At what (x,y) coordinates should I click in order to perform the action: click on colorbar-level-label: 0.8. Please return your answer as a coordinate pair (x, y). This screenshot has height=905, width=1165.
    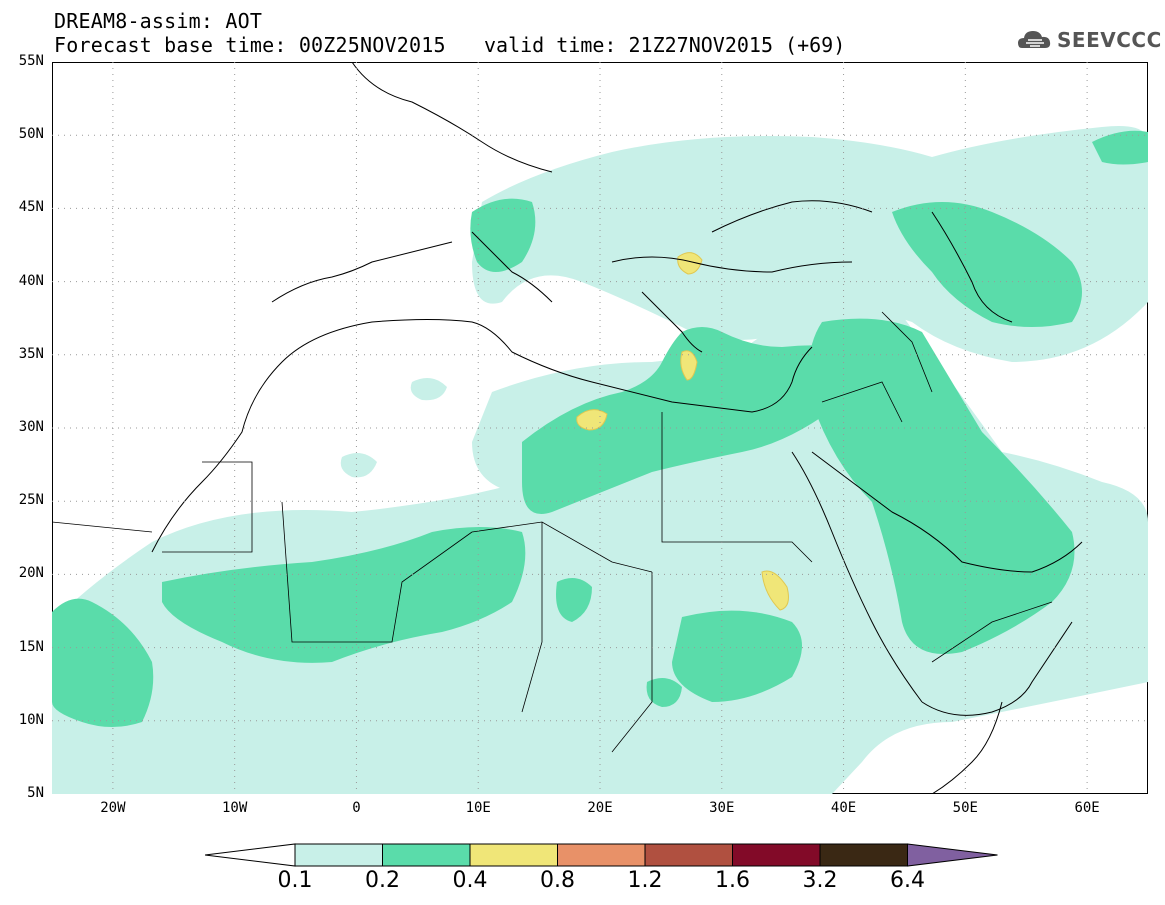
    Looking at the image, I should click on (557, 880).